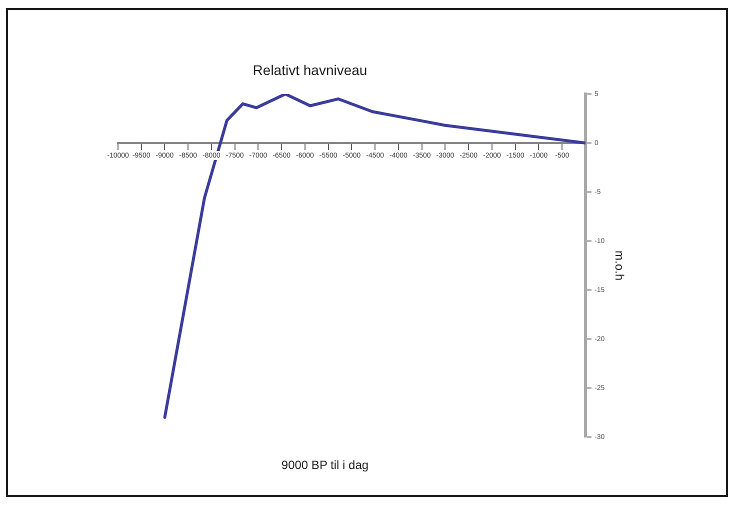 This screenshot has height=509, width=738. Describe the element at coordinates (619, 265) in the screenshot. I see `y-axis-title: m.o.h` at that location.